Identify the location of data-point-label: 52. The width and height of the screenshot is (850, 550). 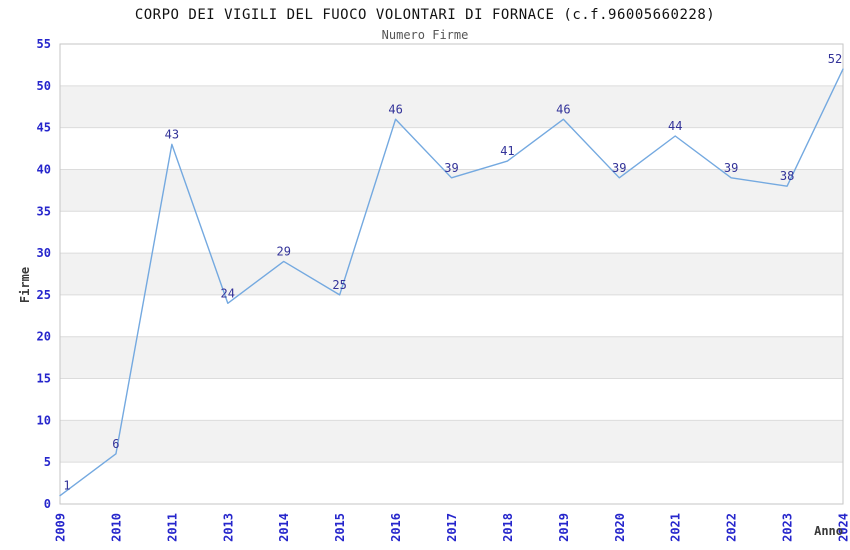
(835, 59).